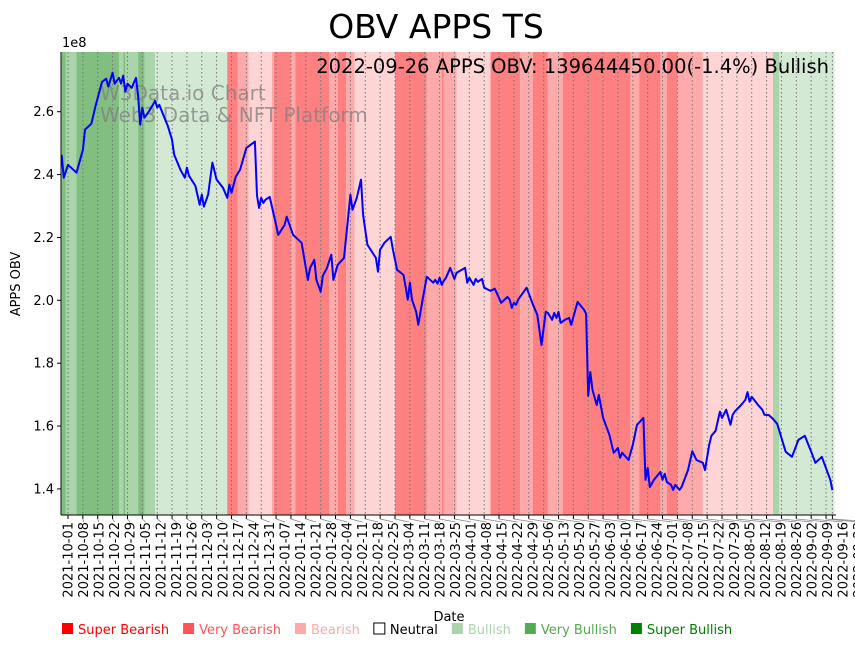  What do you see at coordinates (335, 630) in the screenshot?
I see `legend-label: Bearish` at bounding box center [335, 630].